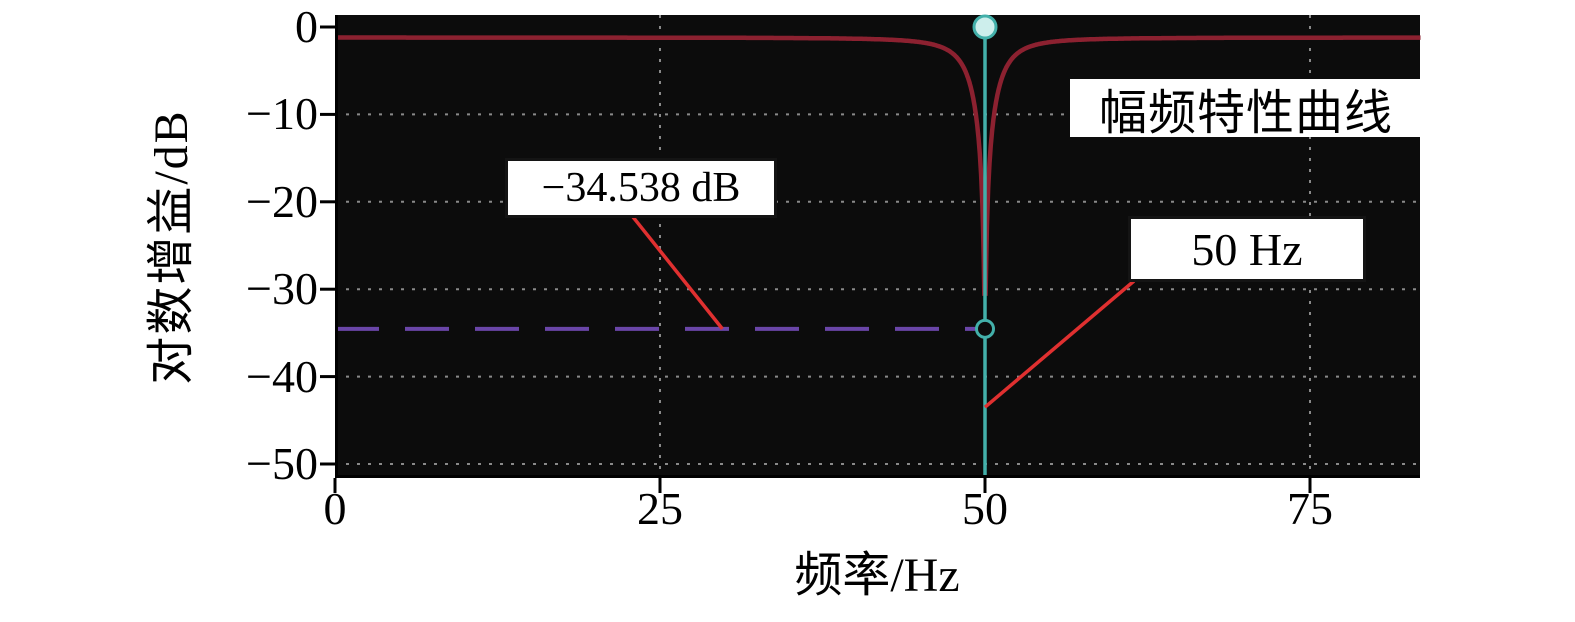 The height and width of the screenshot is (622, 1575). What do you see at coordinates (282, 289) in the screenshot?
I see `y-tick-label: −30` at bounding box center [282, 289].